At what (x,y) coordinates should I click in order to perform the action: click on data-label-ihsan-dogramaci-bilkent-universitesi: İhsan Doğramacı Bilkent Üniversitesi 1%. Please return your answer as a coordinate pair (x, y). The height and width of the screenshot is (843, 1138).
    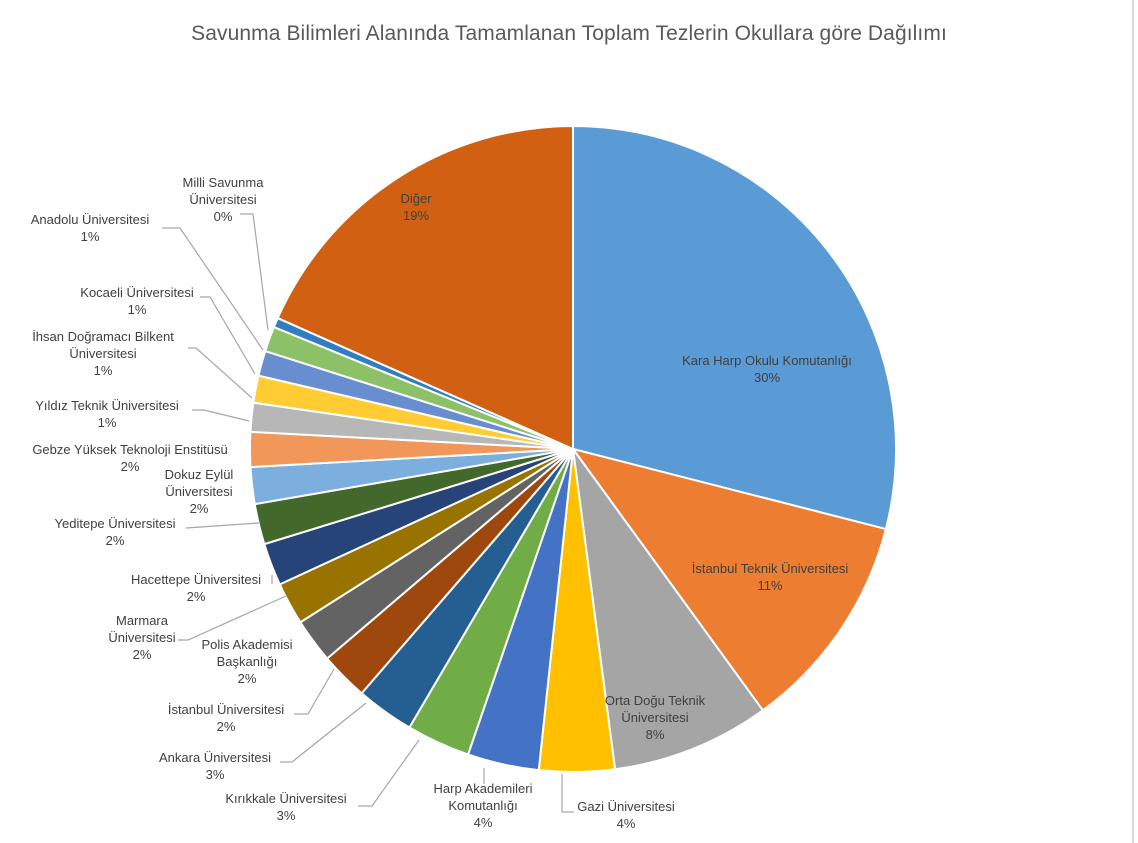
    Looking at the image, I should click on (103, 353).